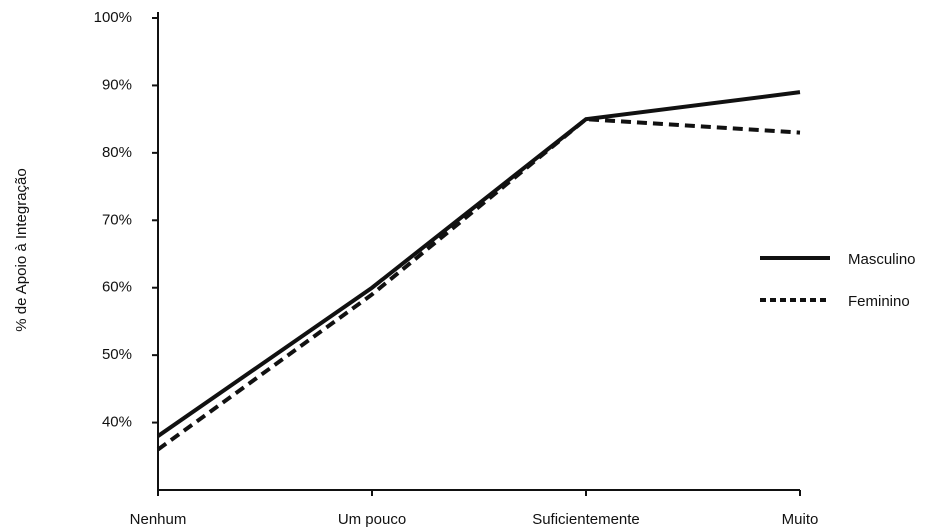  What do you see at coordinates (882, 259) in the screenshot?
I see `legend-label: Masculino` at bounding box center [882, 259].